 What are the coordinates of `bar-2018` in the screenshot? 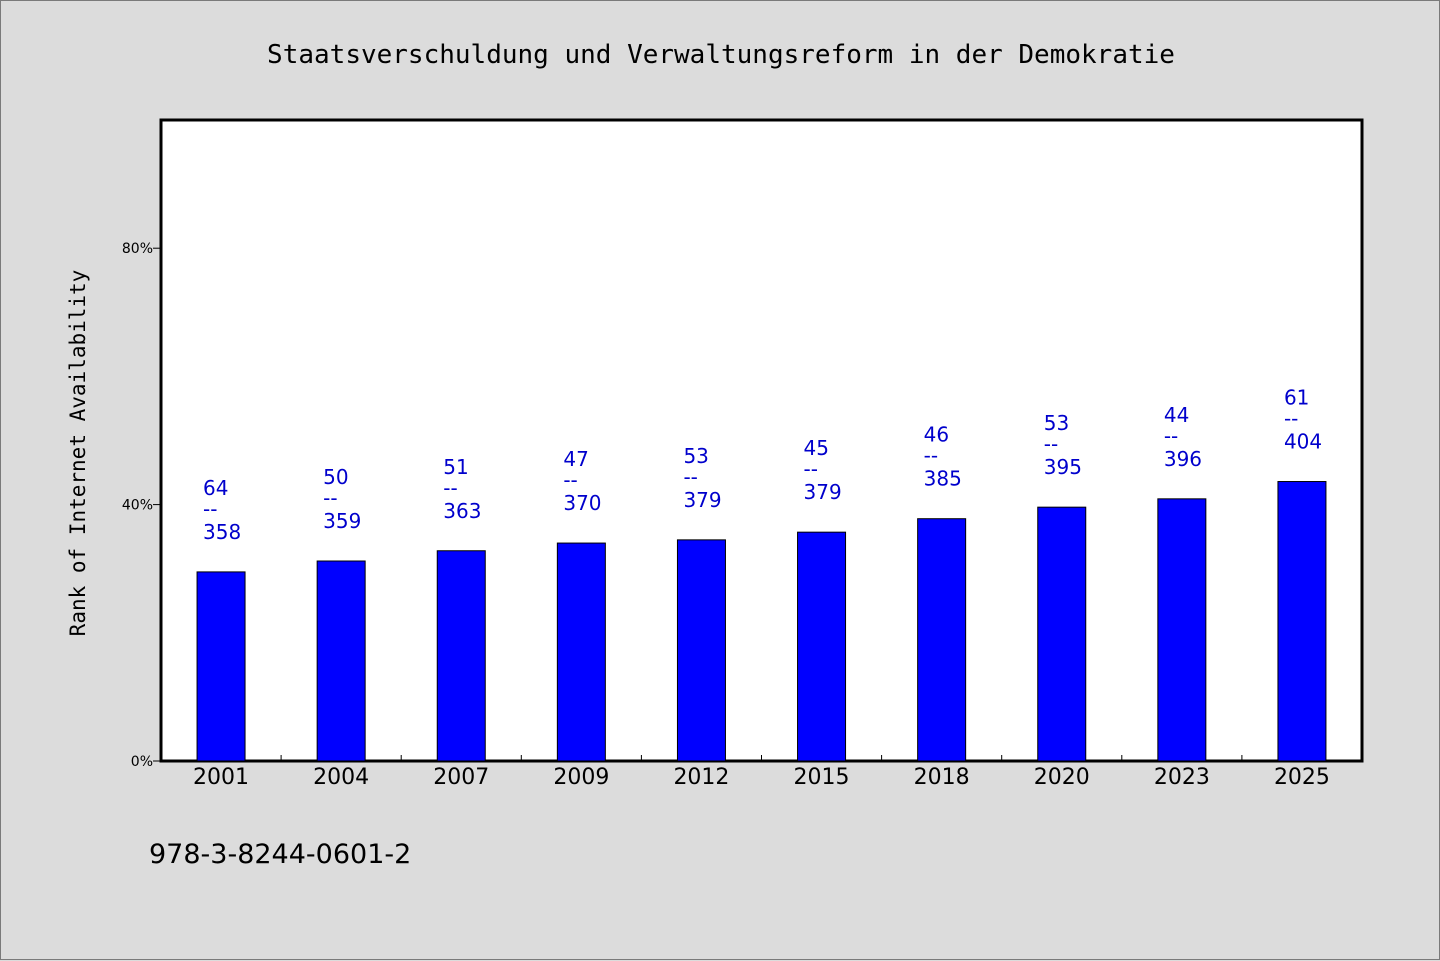 It's located at (942, 640).